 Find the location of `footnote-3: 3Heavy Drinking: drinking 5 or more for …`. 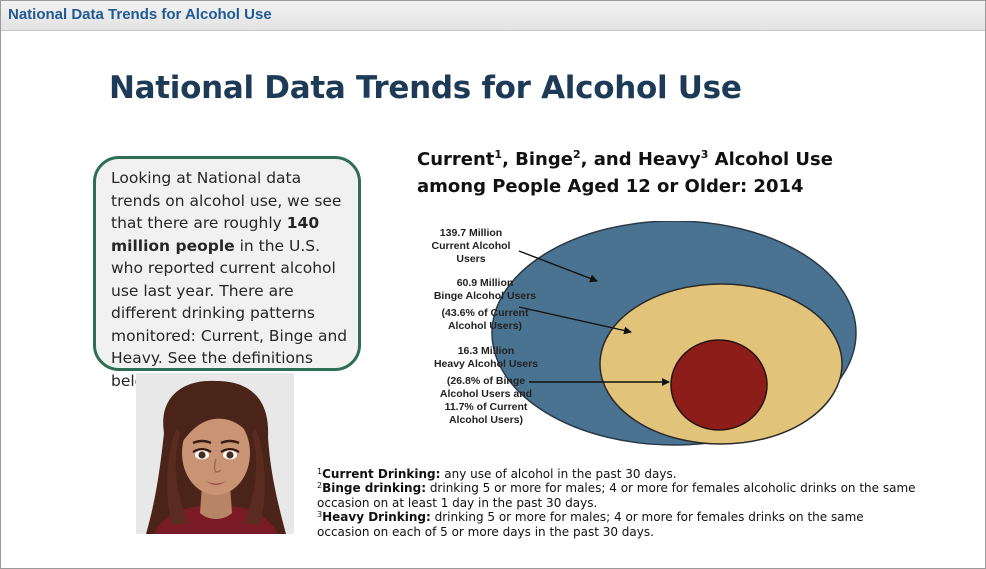

footnote-3: 3Heavy Drinking: drinking 5 or more for … is located at coordinates (617, 524).